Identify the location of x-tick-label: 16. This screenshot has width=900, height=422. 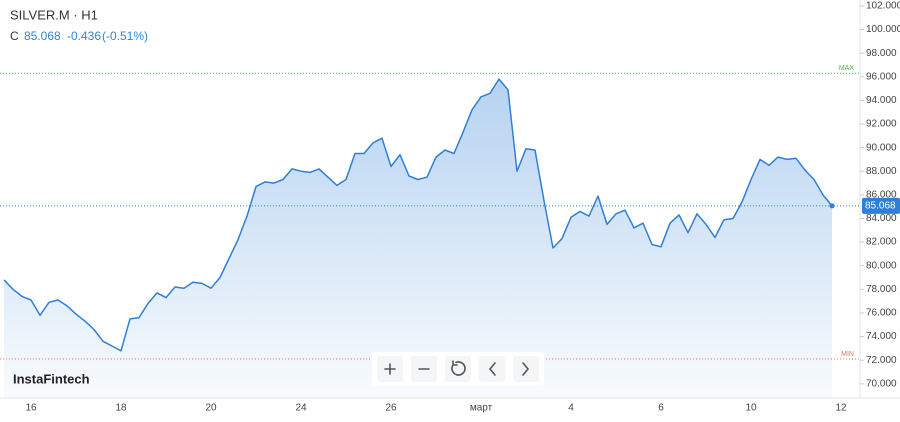
(31, 408).